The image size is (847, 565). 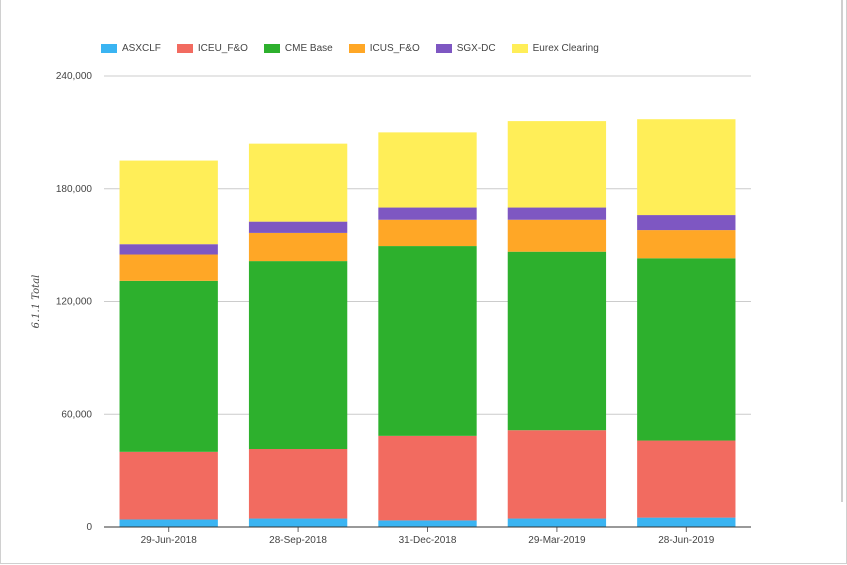 I want to click on y-tick-label: 60,000, so click(x=76, y=414).